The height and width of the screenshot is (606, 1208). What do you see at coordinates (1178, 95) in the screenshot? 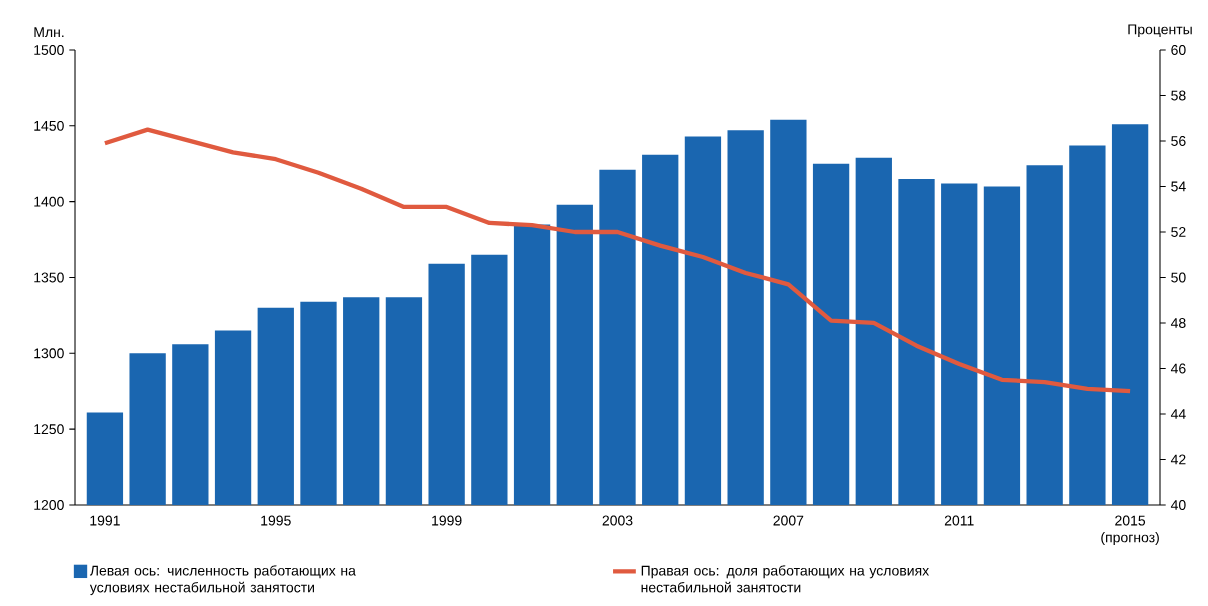
I see `y2-tick-label: 58` at bounding box center [1178, 95].